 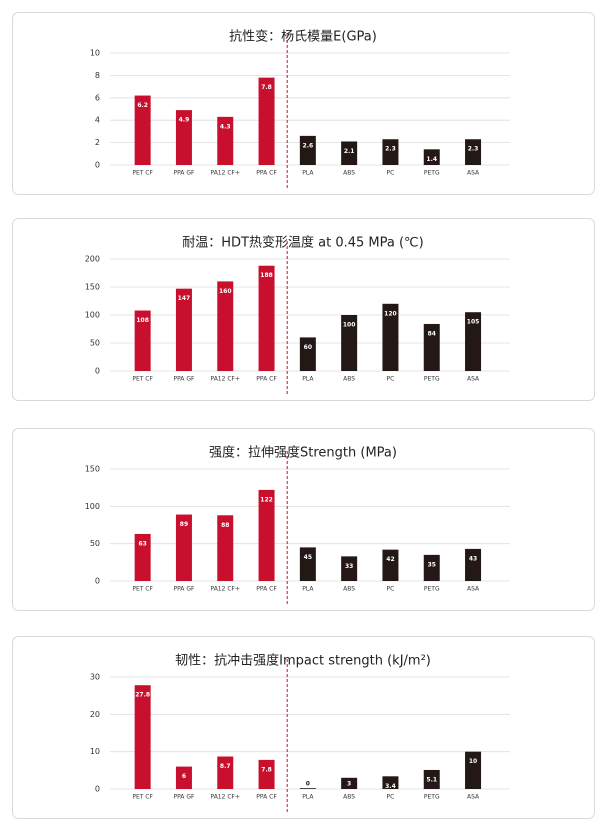 I want to click on value-label: 60, so click(x=308, y=347).